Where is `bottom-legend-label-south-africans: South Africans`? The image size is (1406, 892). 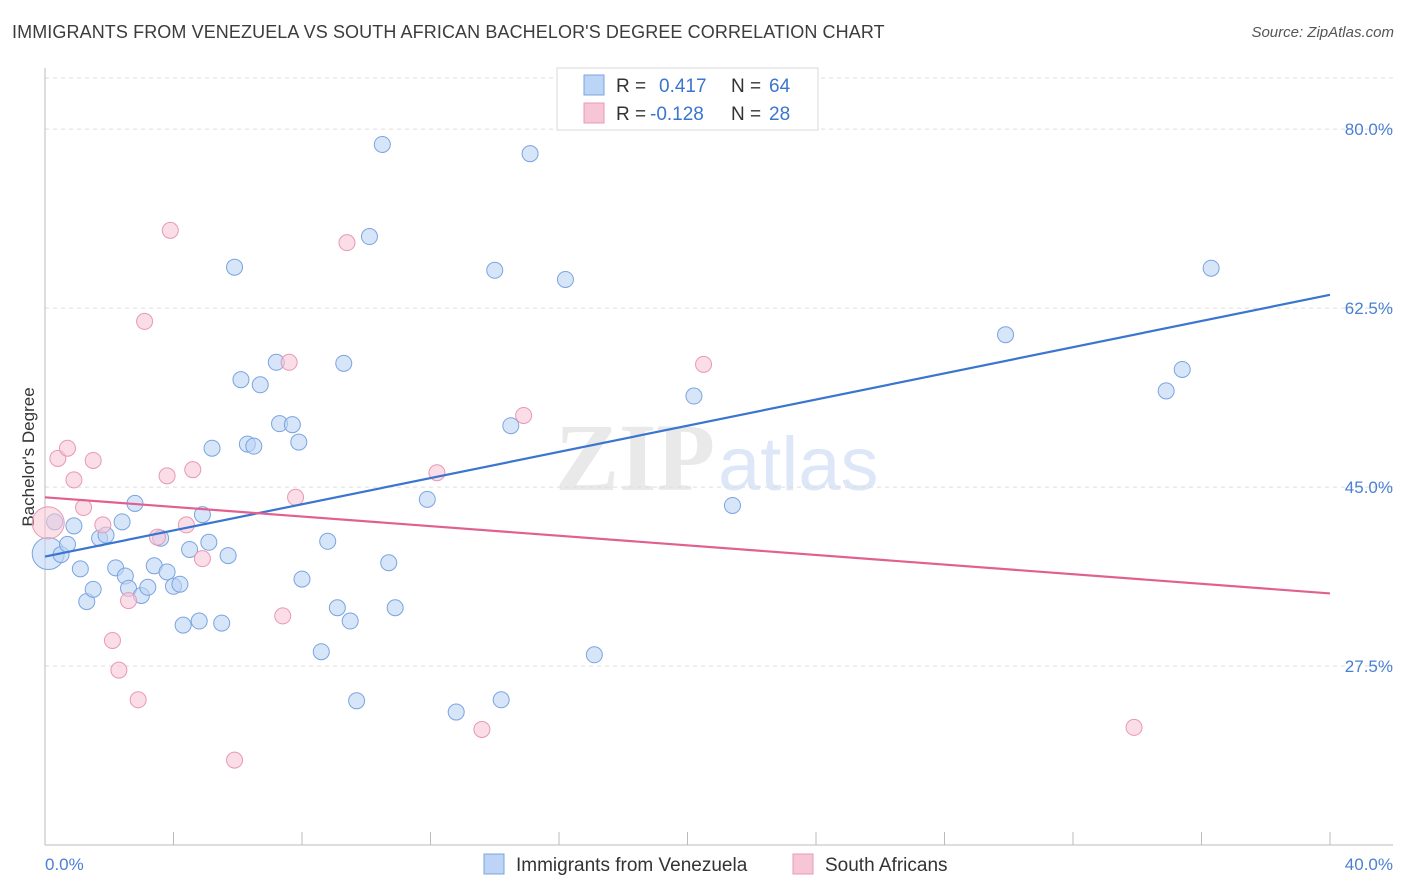
bottom-legend-label-south-africans: South Africans is located at coordinates (886, 865).